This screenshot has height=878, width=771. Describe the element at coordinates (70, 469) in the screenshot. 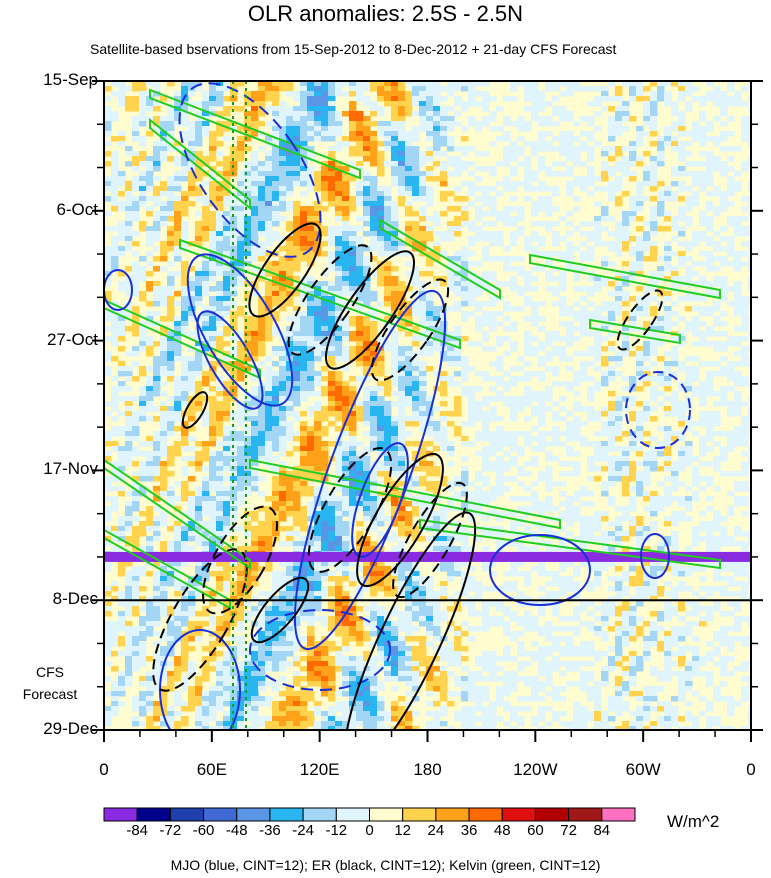

I see `y-tick-label: 17-Nov` at that location.